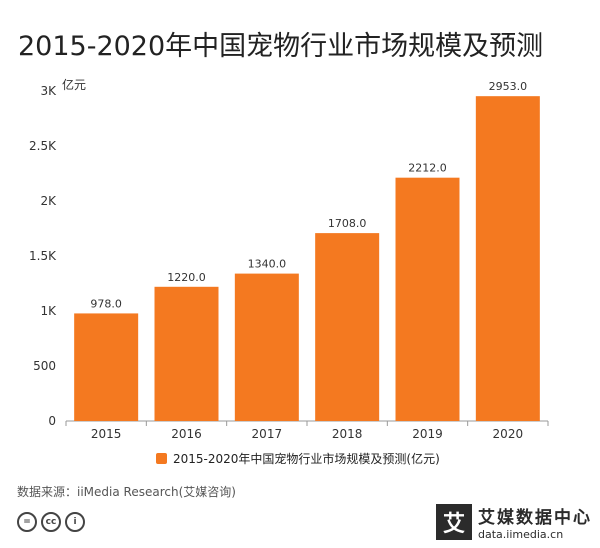 The height and width of the screenshot is (548, 600). Describe the element at coordinates (75, 522) in the screenshot. I see `cc-by-icon: i` at that location.